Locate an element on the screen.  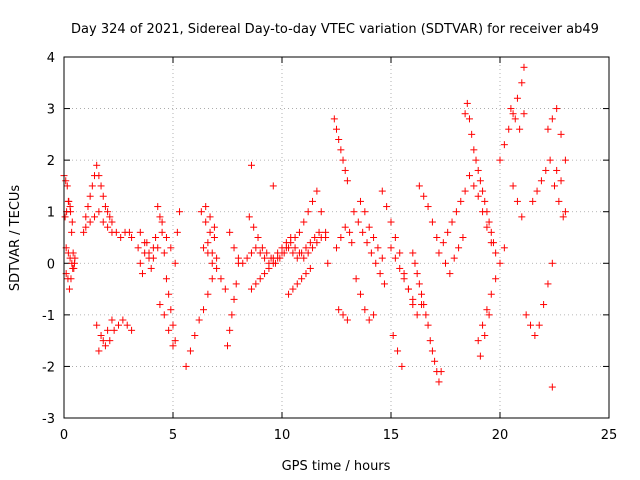
x-tick-label: 0 is located at coordinates (64, 435).